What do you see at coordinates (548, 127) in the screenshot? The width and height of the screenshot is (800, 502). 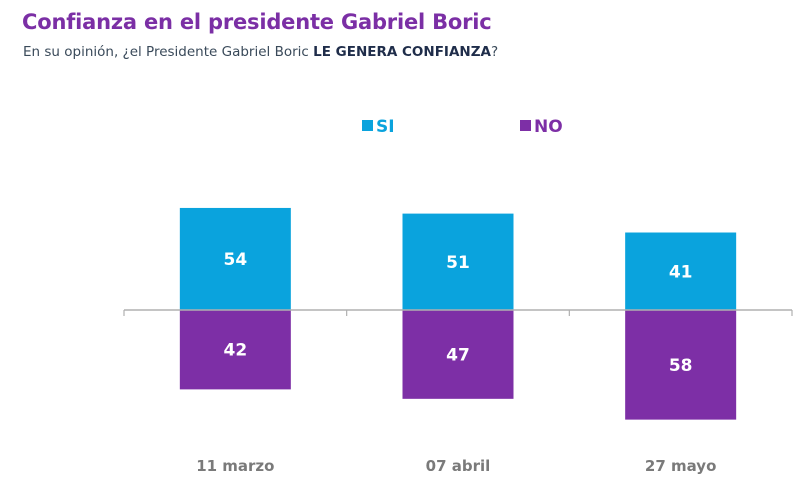 I see `legend-label-no: NO` at bounding box center [548, 127].